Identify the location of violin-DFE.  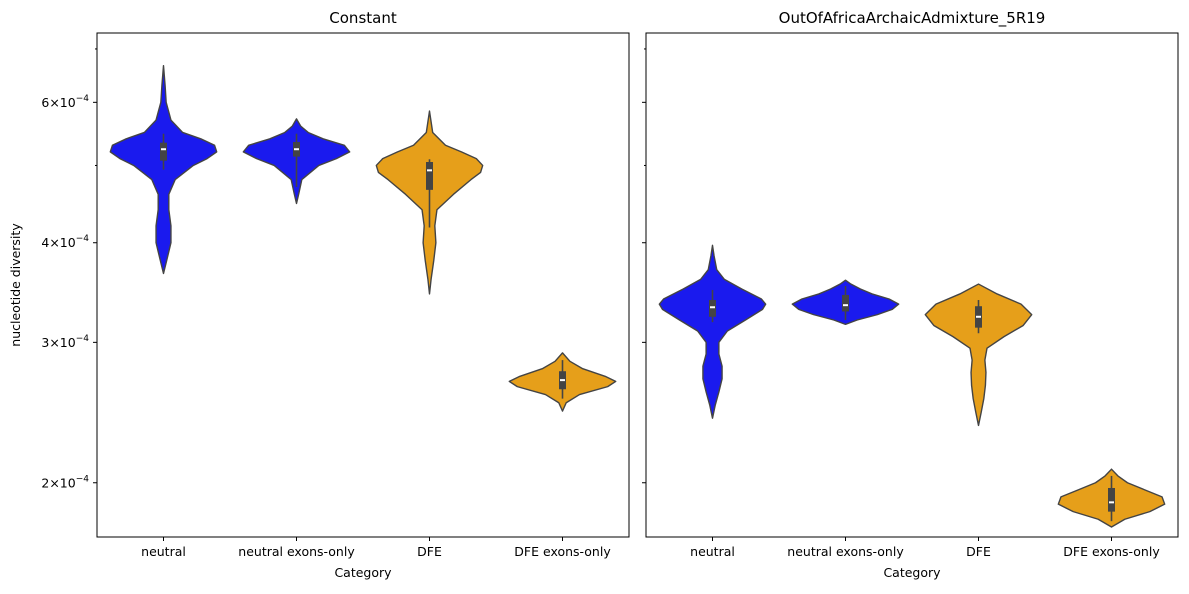
(978, 355).